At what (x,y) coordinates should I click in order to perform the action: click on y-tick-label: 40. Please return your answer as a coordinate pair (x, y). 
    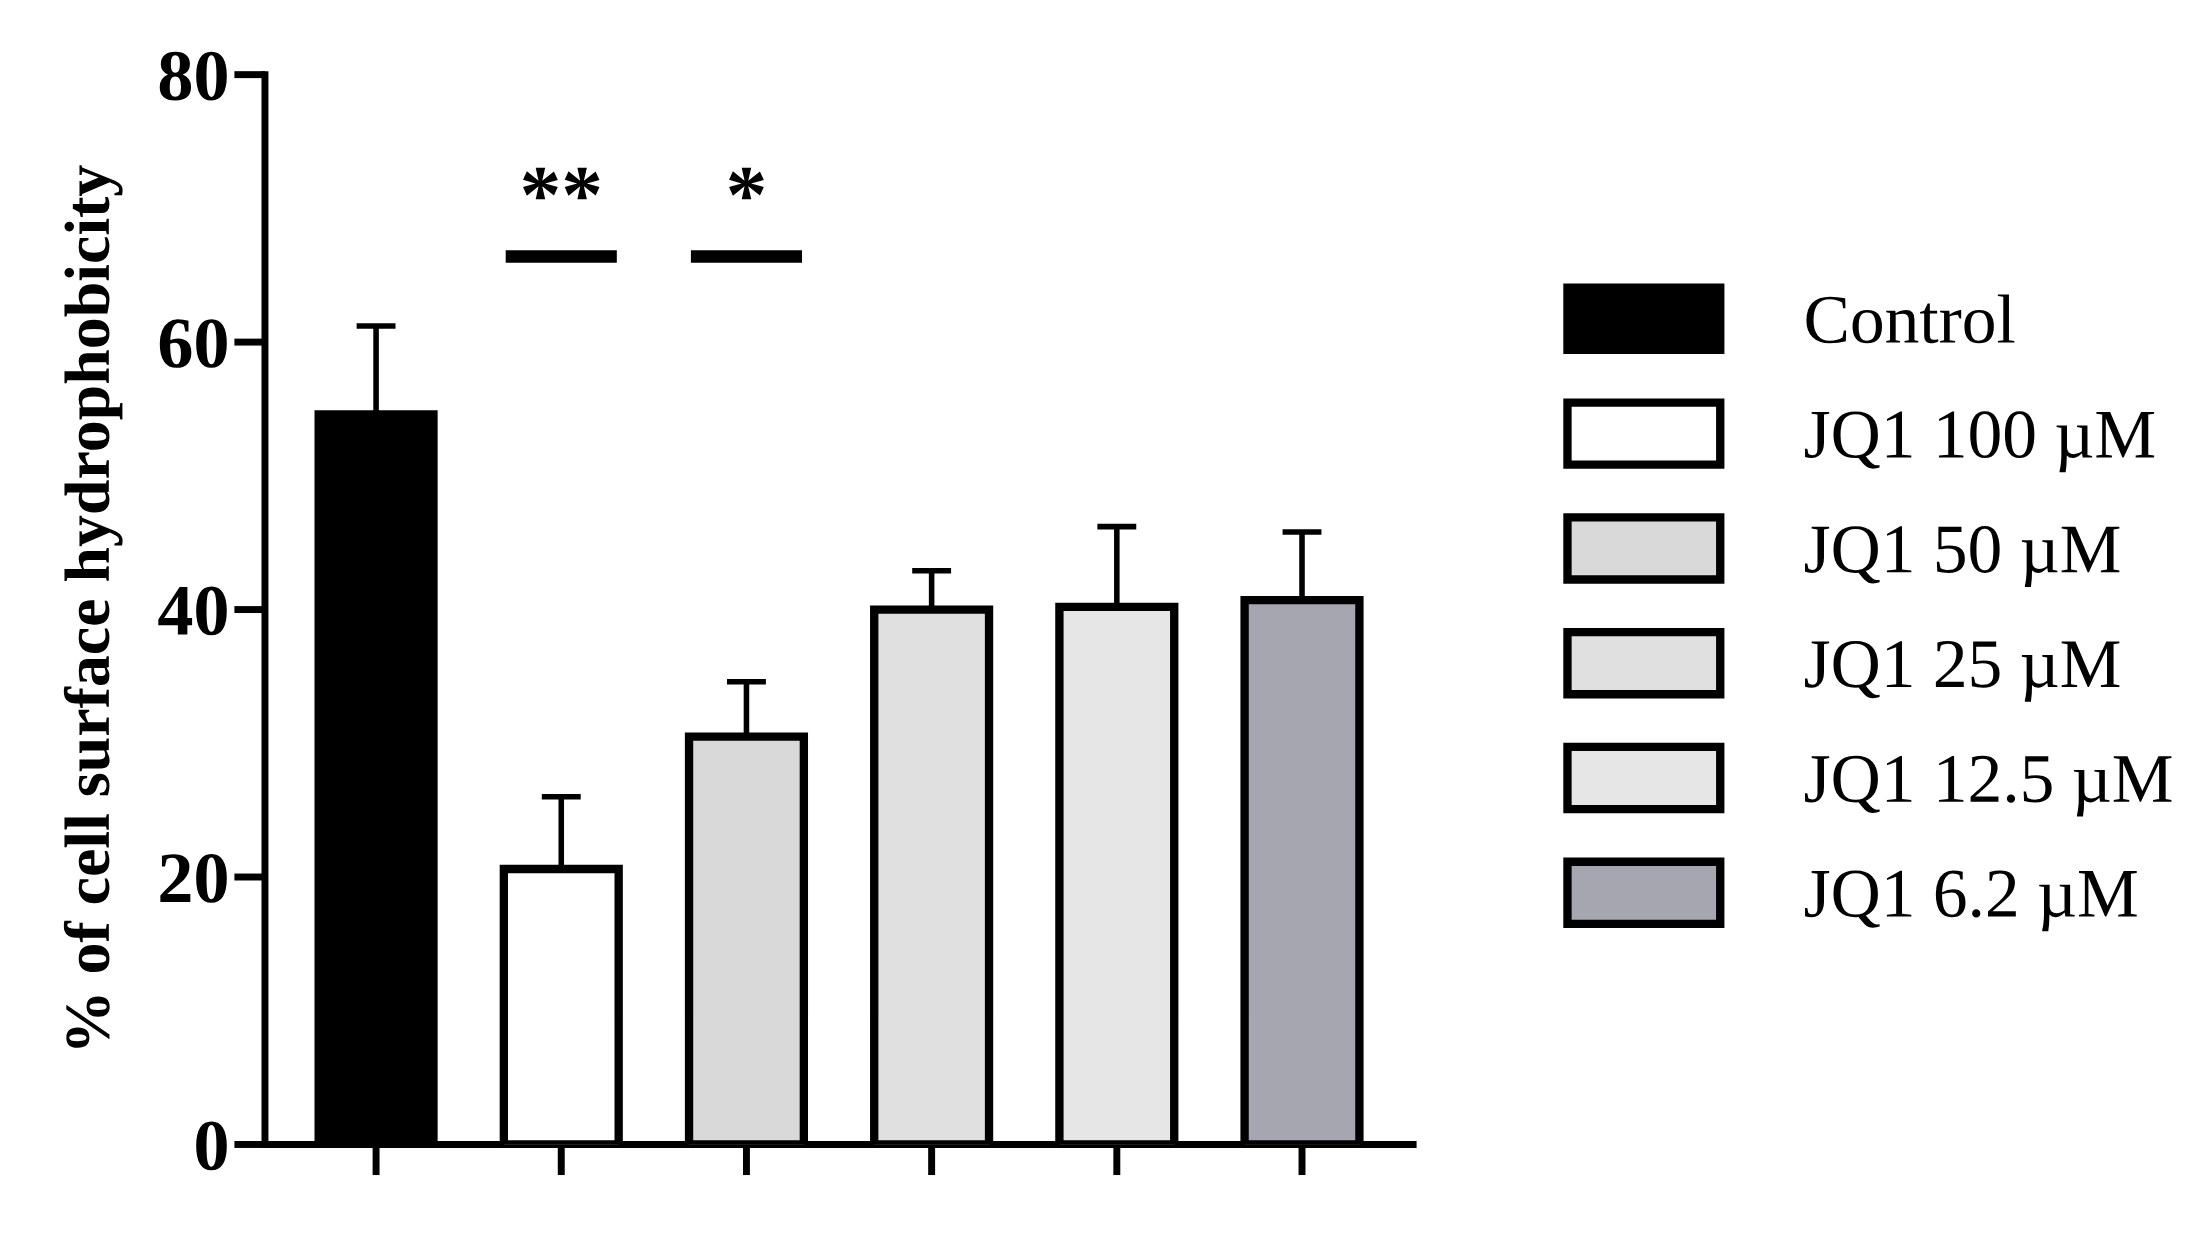
    Looking at the image, I should click on (192, 611).